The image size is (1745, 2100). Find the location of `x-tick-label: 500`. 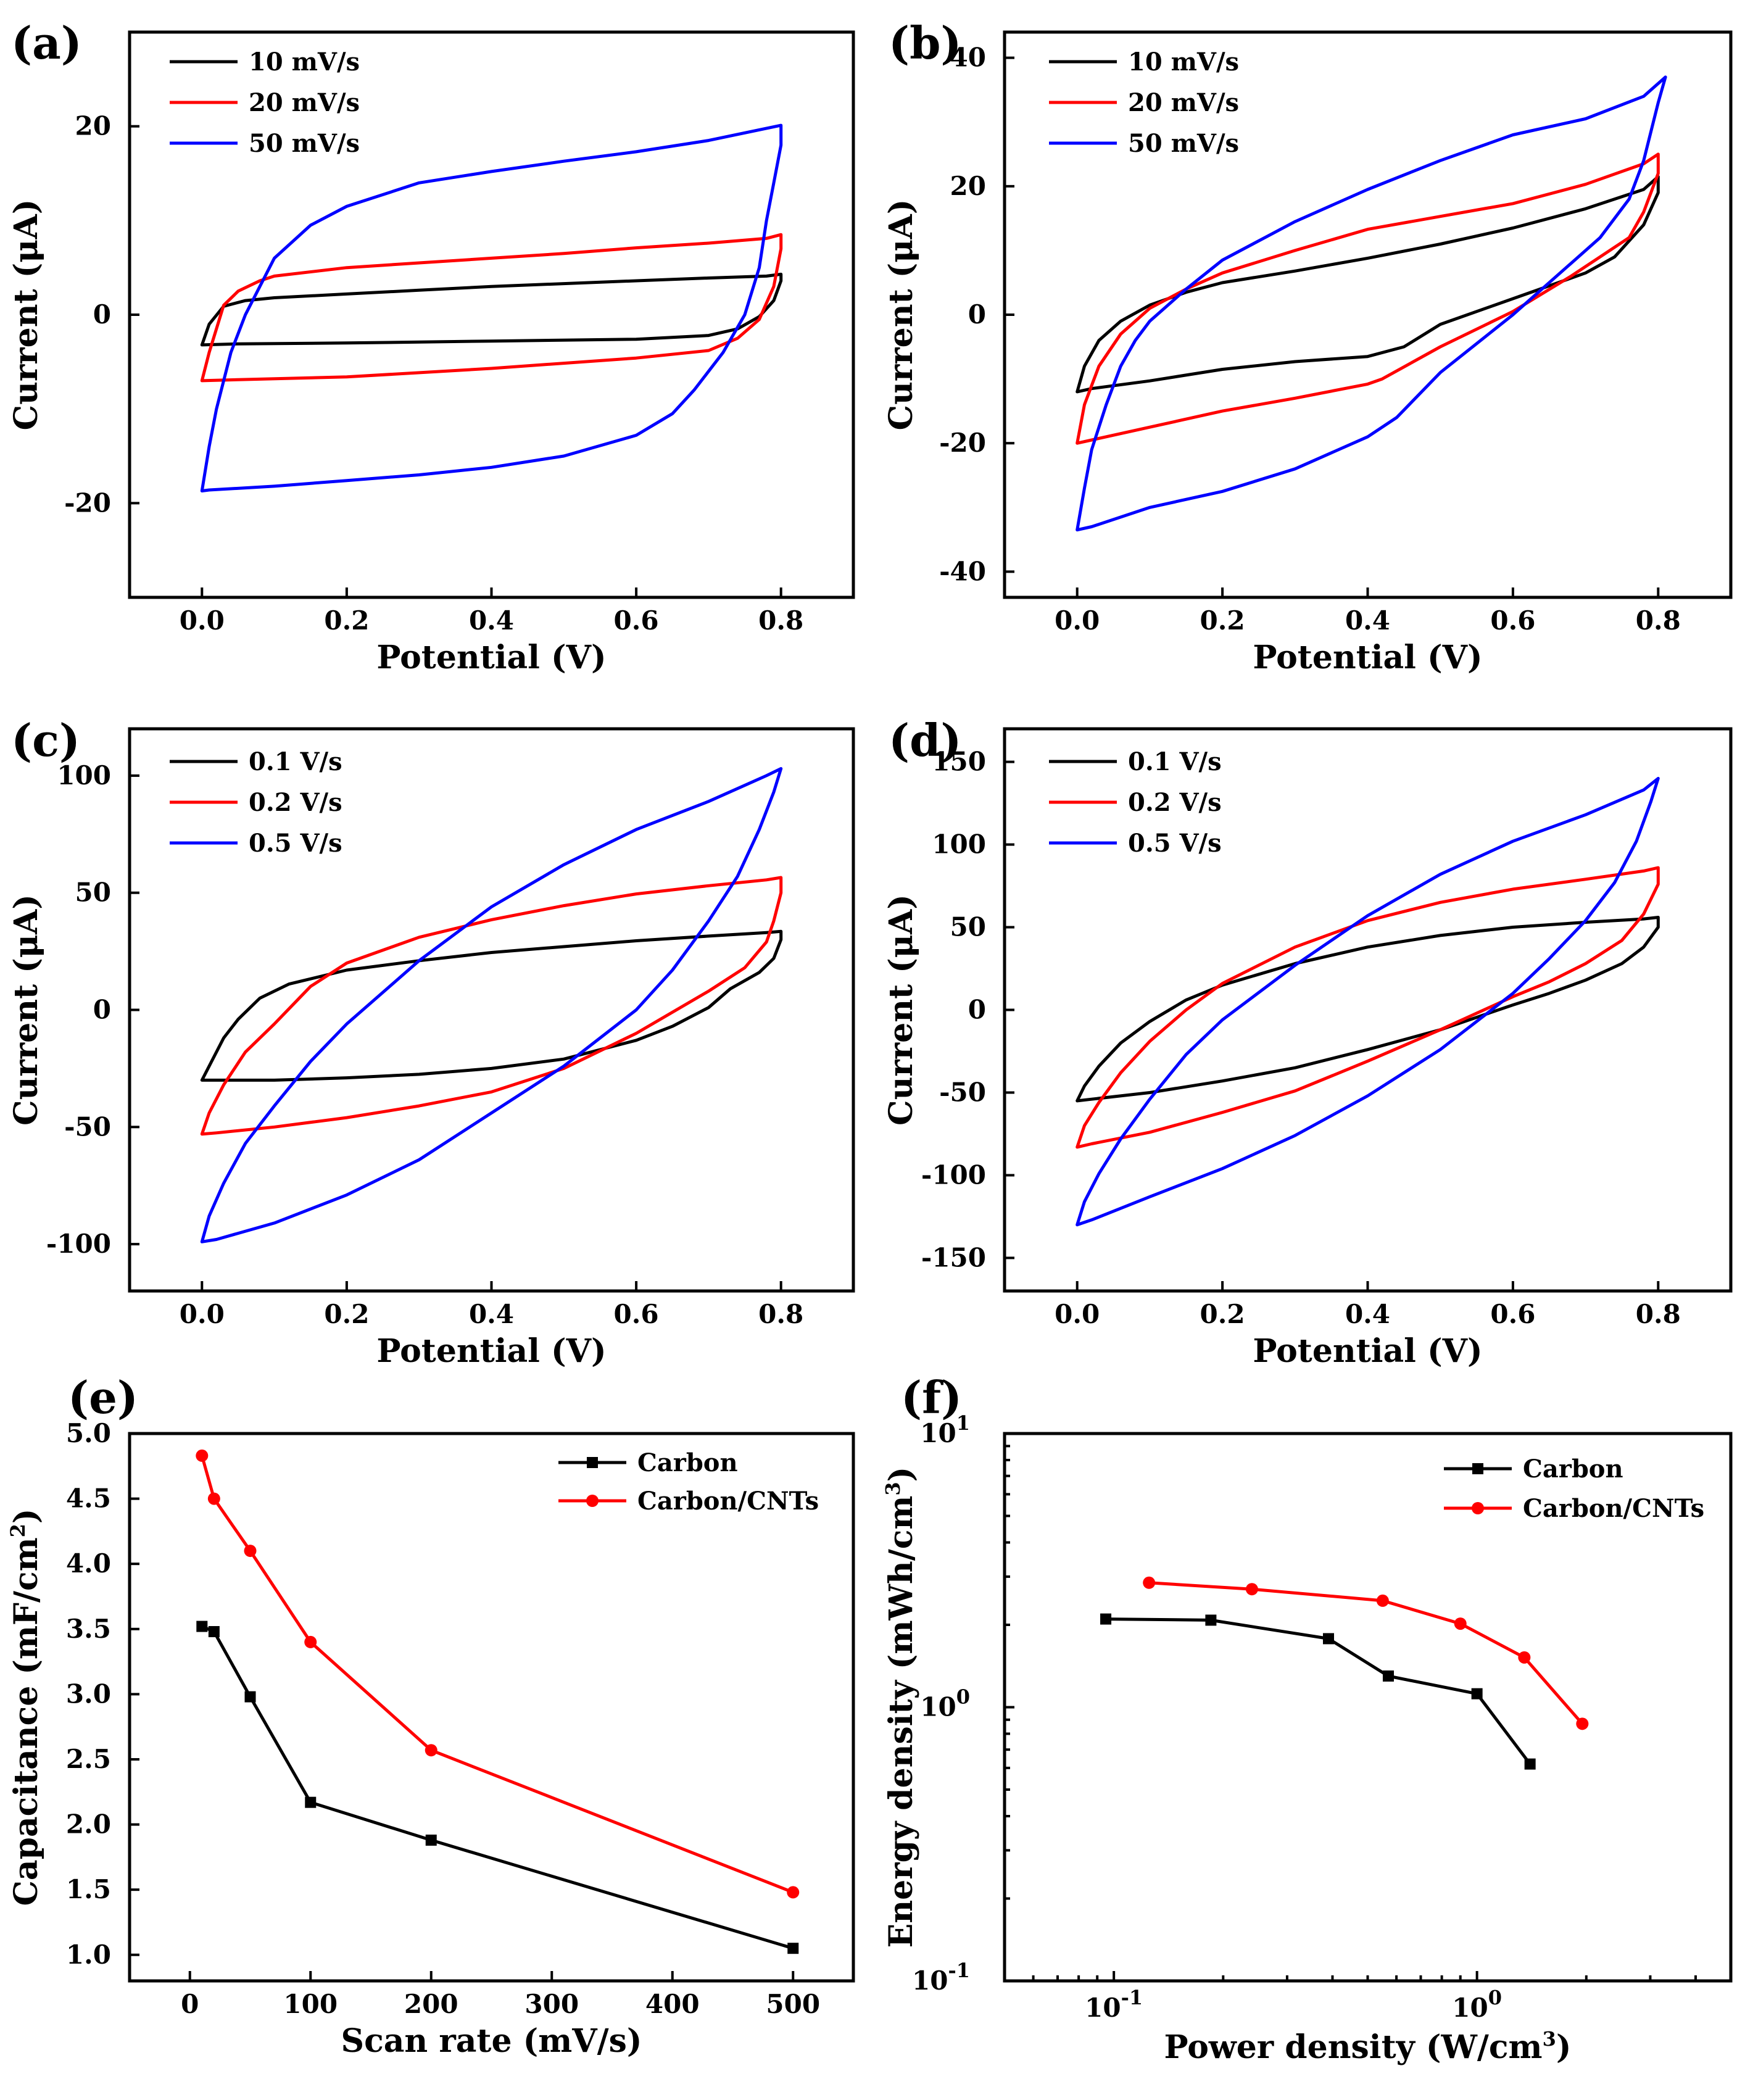

x-tick-label: 500 is located at coordinates (793, 2004).